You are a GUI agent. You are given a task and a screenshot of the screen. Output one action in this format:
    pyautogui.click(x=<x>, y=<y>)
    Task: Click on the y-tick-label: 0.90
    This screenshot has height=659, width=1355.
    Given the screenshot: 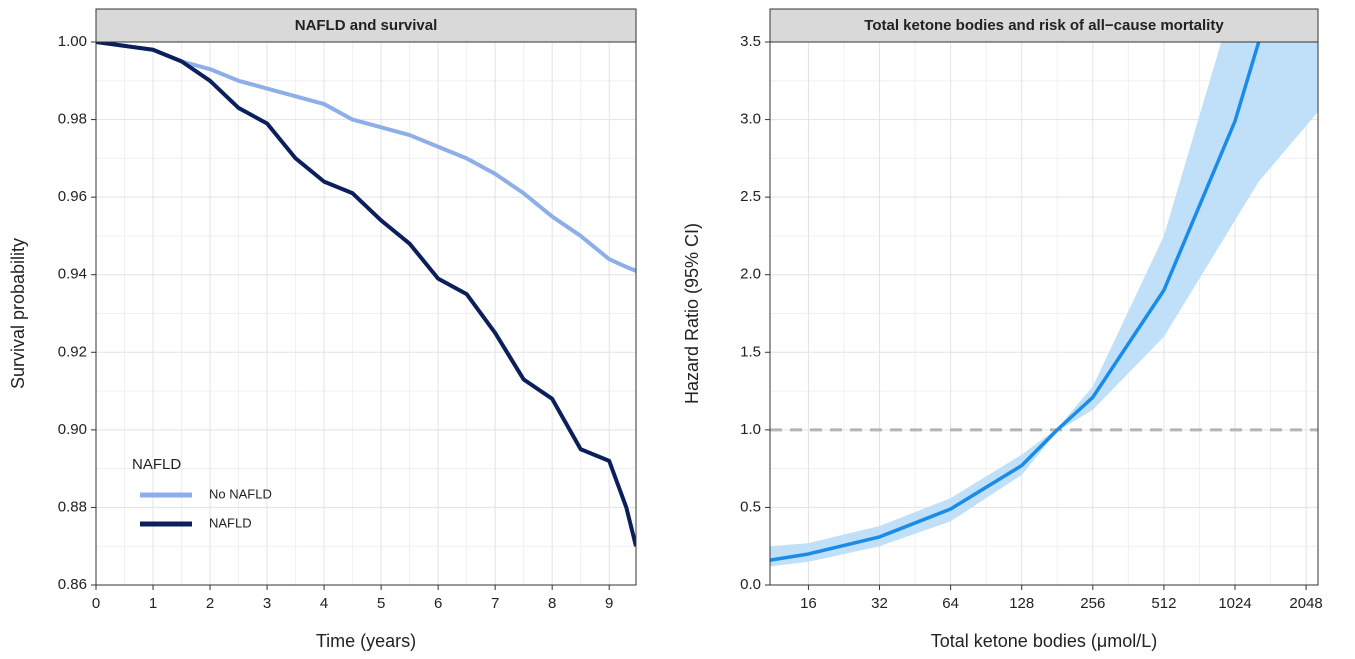 What is the action you would take?
    pyautogui.click(x=72, y=429)
    